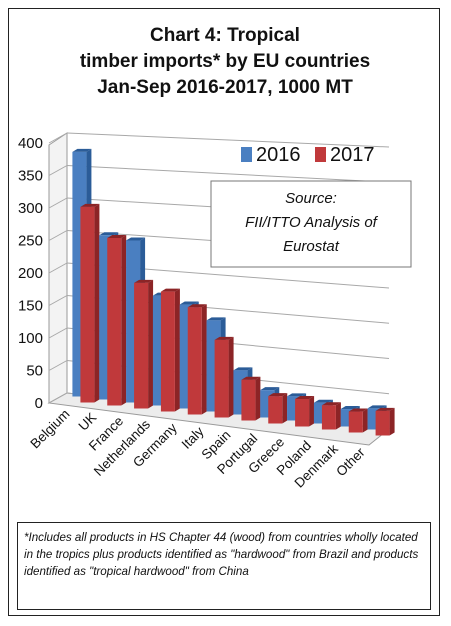 This screenshot has width=451, height=626. Describe the element at coordinates (30, 143) in the screenshot. I see `y-tick-label: 400` at that location.